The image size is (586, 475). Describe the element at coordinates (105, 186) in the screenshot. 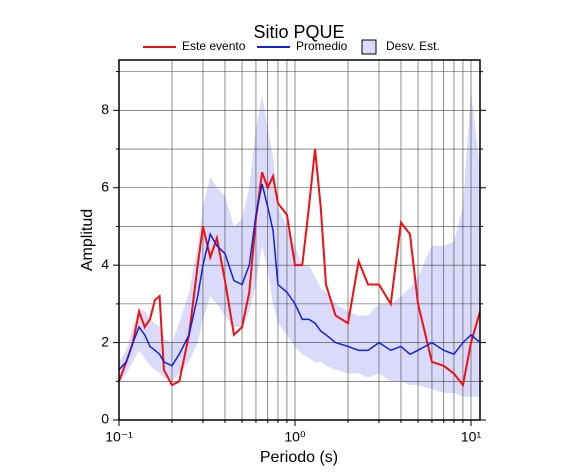

I see `y-tick-label: 6` at that location.